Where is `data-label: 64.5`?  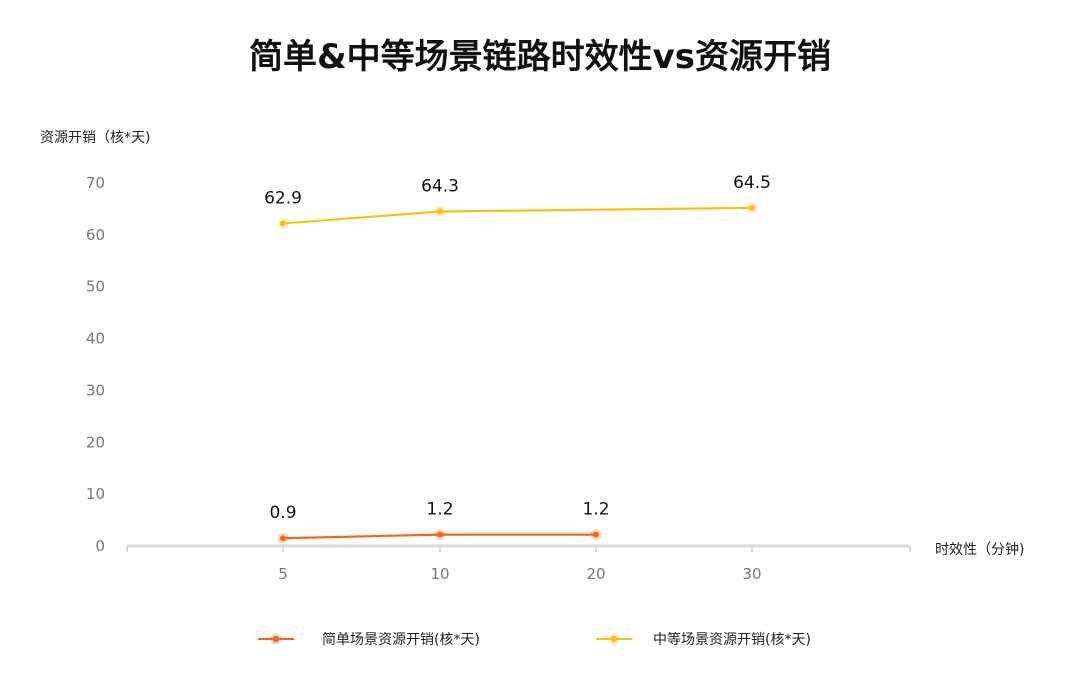
data-label: 64.5 is located at coordinates (752, 183).